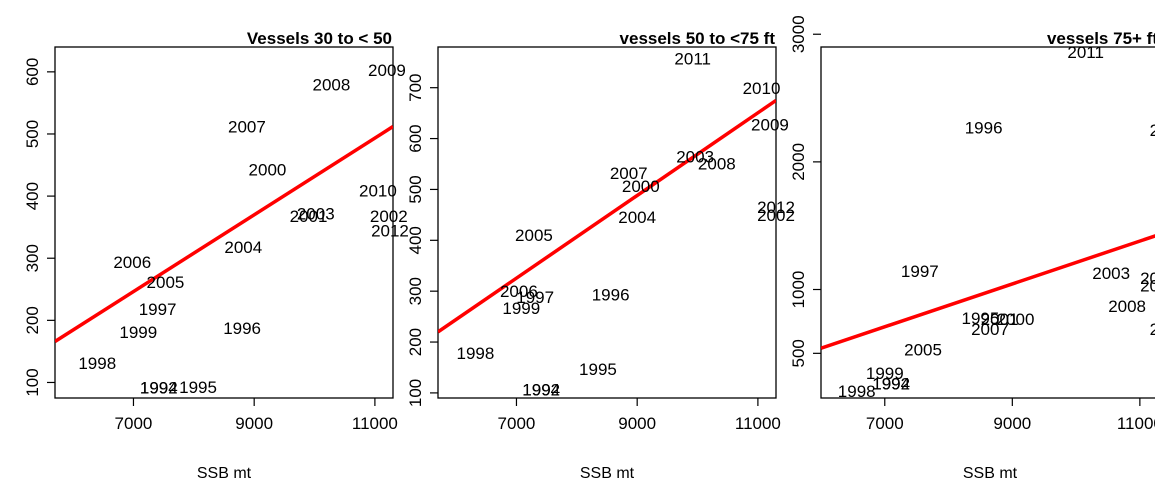 This screenshot has height=483, width=1155. What do you see at coordinates (798, 162) in the screenshot?
I see `y-tick-label: 2000` at bounding box center [798, 162].